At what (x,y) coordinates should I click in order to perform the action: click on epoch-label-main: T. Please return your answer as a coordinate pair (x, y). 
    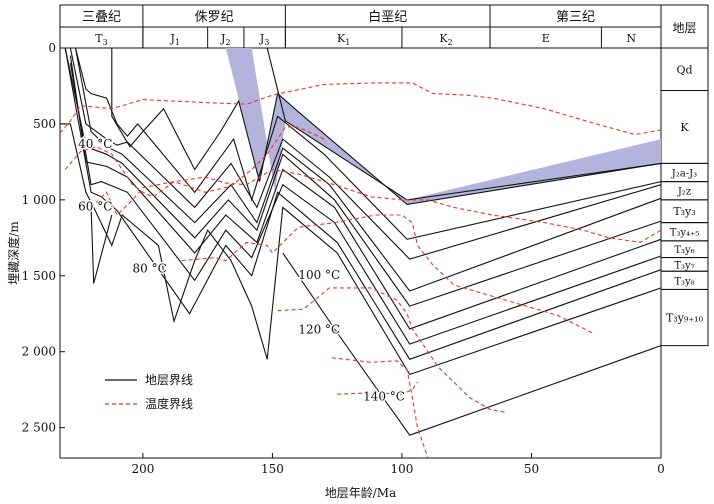
    Looking at the image, I should click on (99, 38).